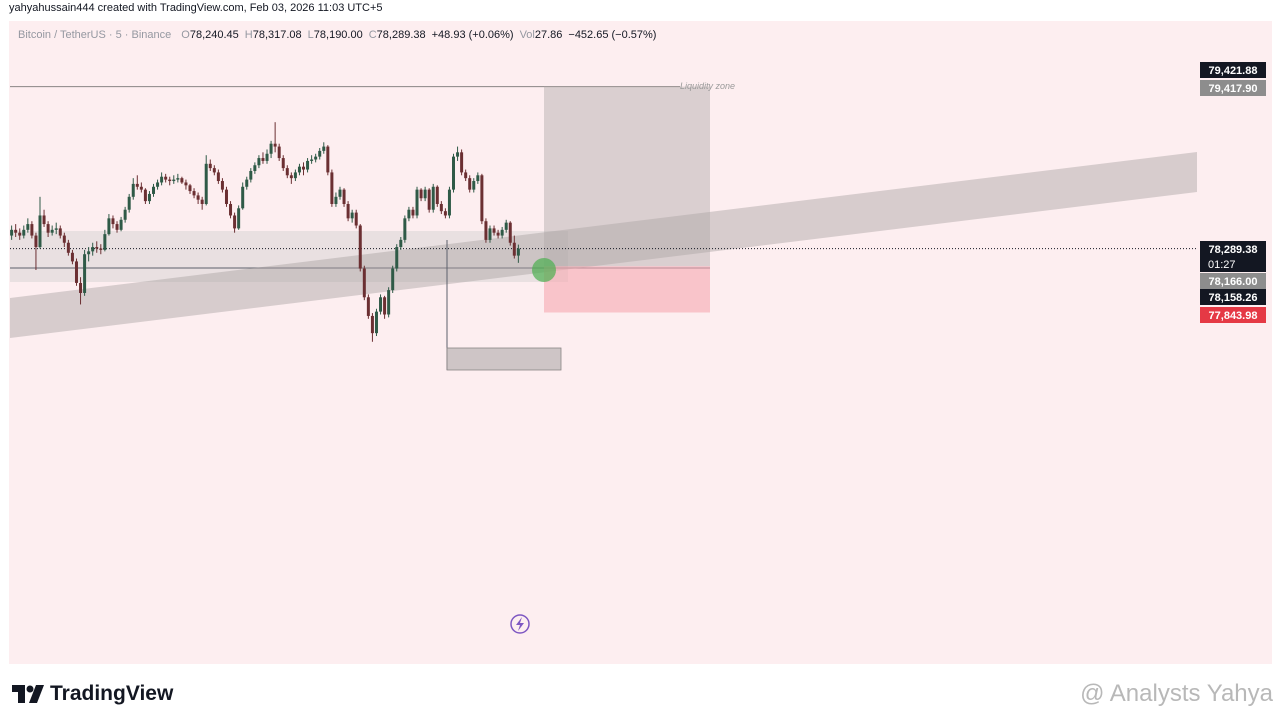  I want to click on price-label: 78,158.26, so click(1233, 298).